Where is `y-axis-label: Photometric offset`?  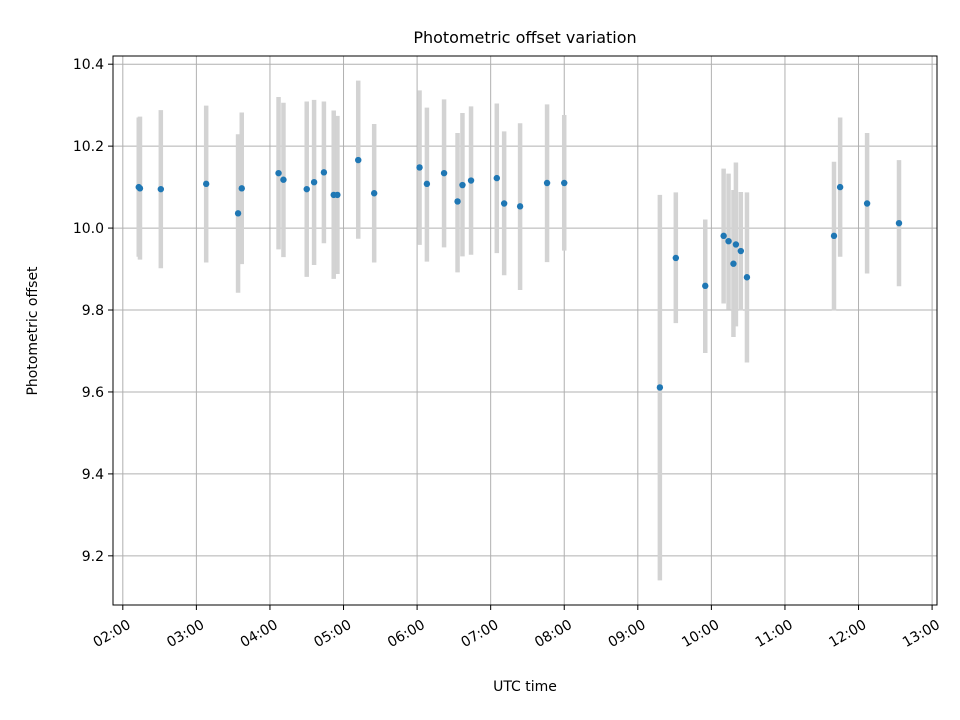 y-axis-label: Photometric offset is located at coordinates (33, 331).